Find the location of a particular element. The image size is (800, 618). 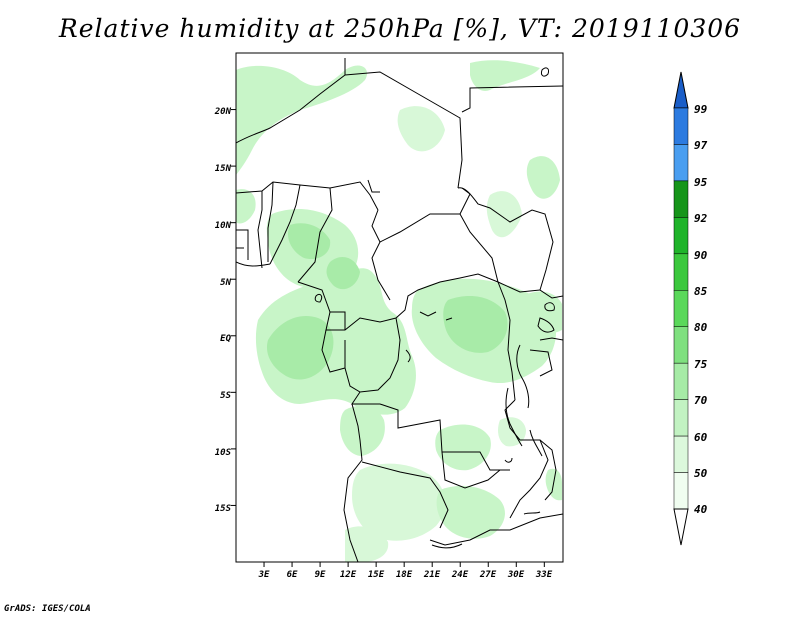

lat-label: EQ is located at coordinates (225, 339).